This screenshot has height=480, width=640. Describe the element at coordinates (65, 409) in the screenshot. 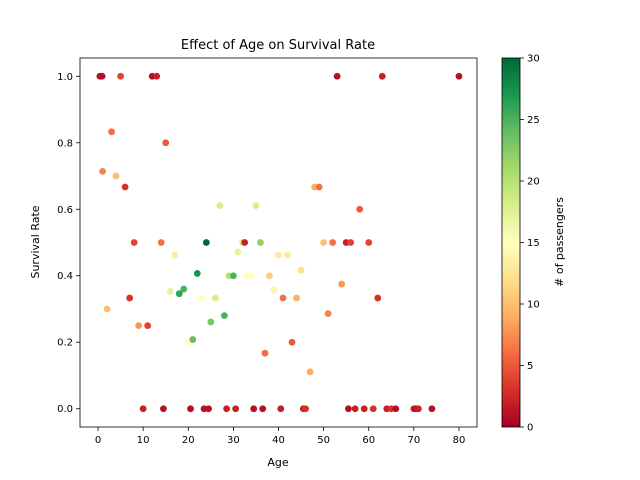

I see `y-tick-label: 0.0` at that location.